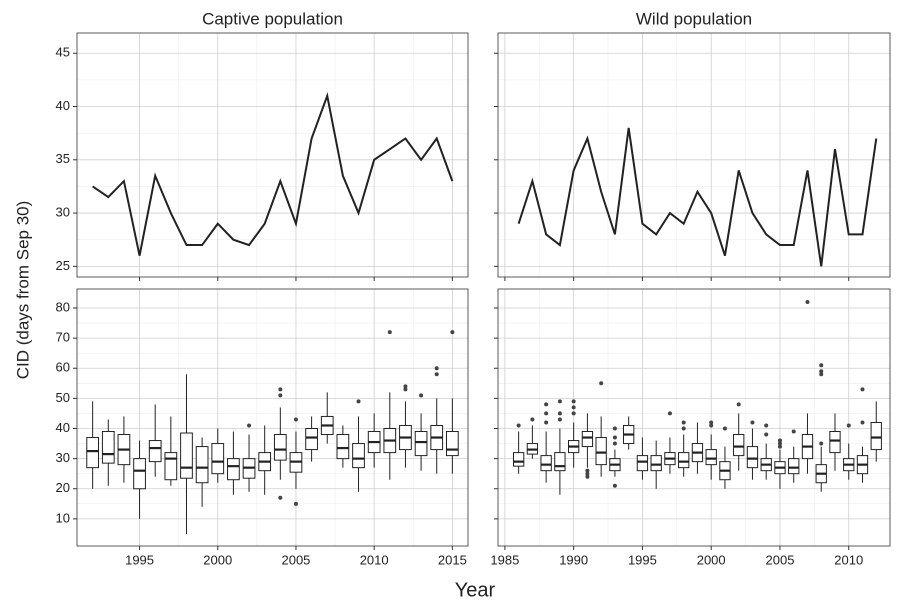 The height and width of the screenshot is (607, 904). I want to click on y-tick-label: 60, so click(63, 367).